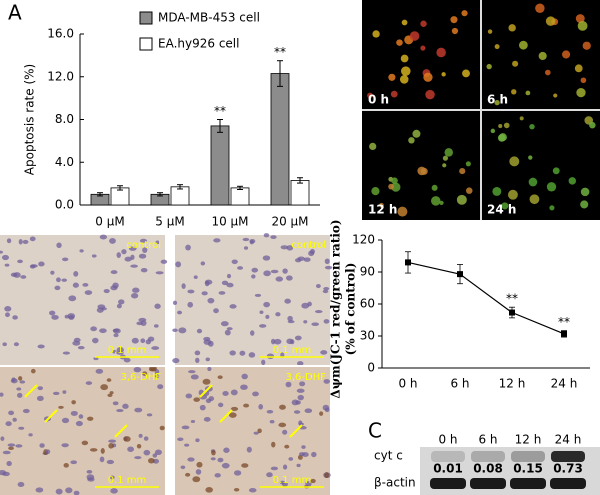  I want to click on y-tick-label: 4.0, so click(64, 162).